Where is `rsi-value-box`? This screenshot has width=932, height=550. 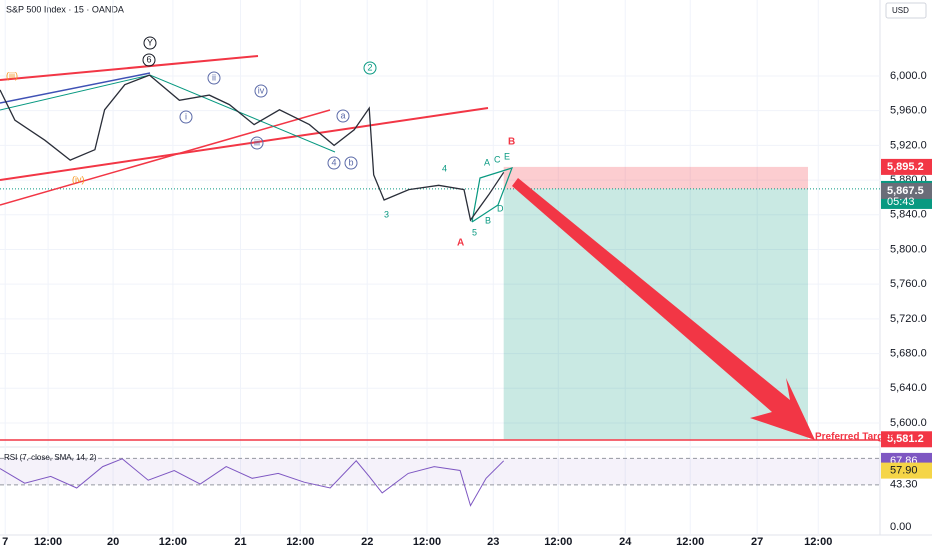 rsi-value-box is located at coordinates (906, 470).